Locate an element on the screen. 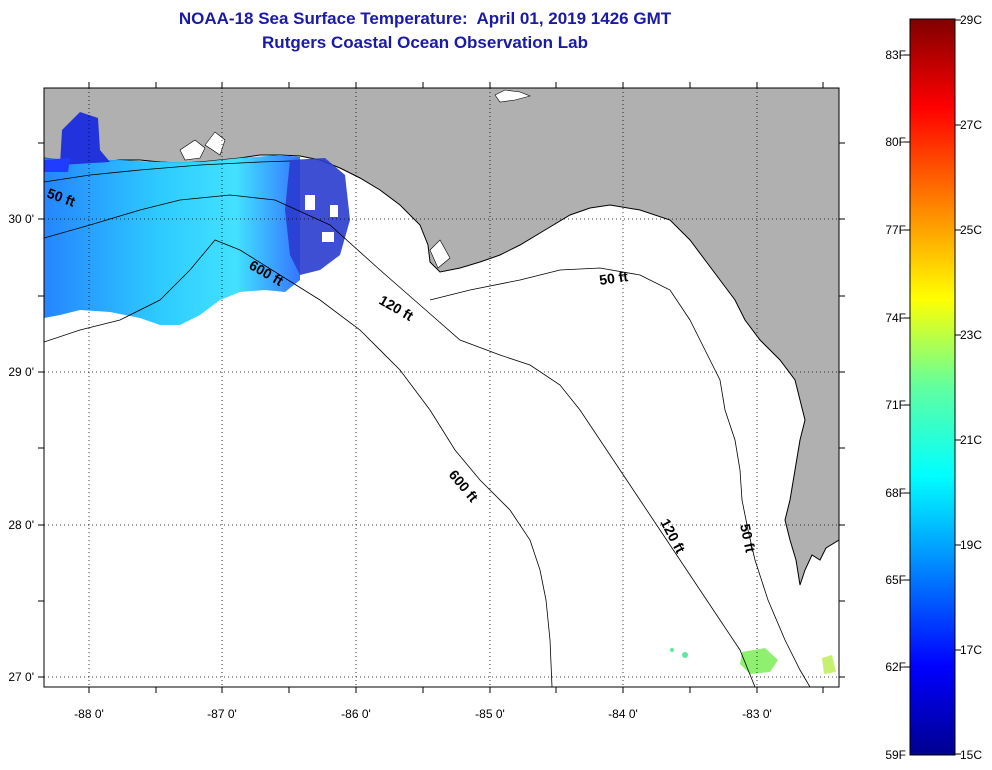 Image resolution: width=992 pixels, height=770 pixels. colorbar-f-label: 74F is located at coordinates (895, 318).